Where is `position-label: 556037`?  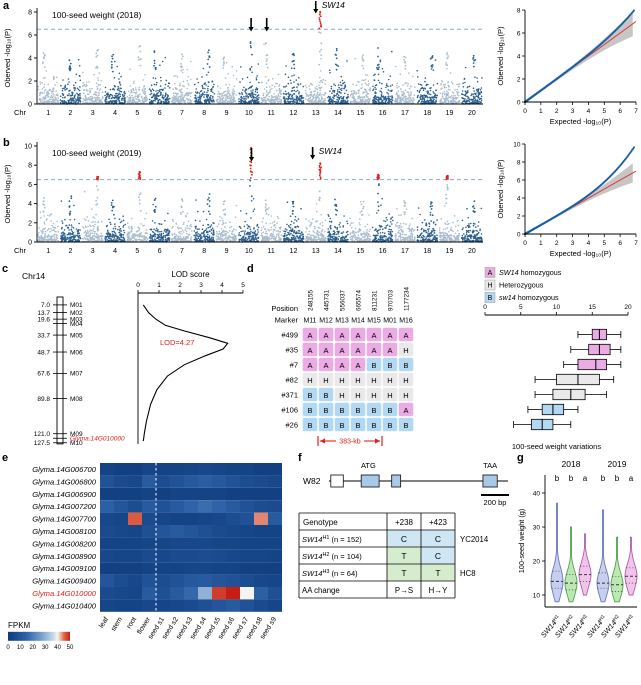 position-label: 556037 is located at coordinates (343, 300).